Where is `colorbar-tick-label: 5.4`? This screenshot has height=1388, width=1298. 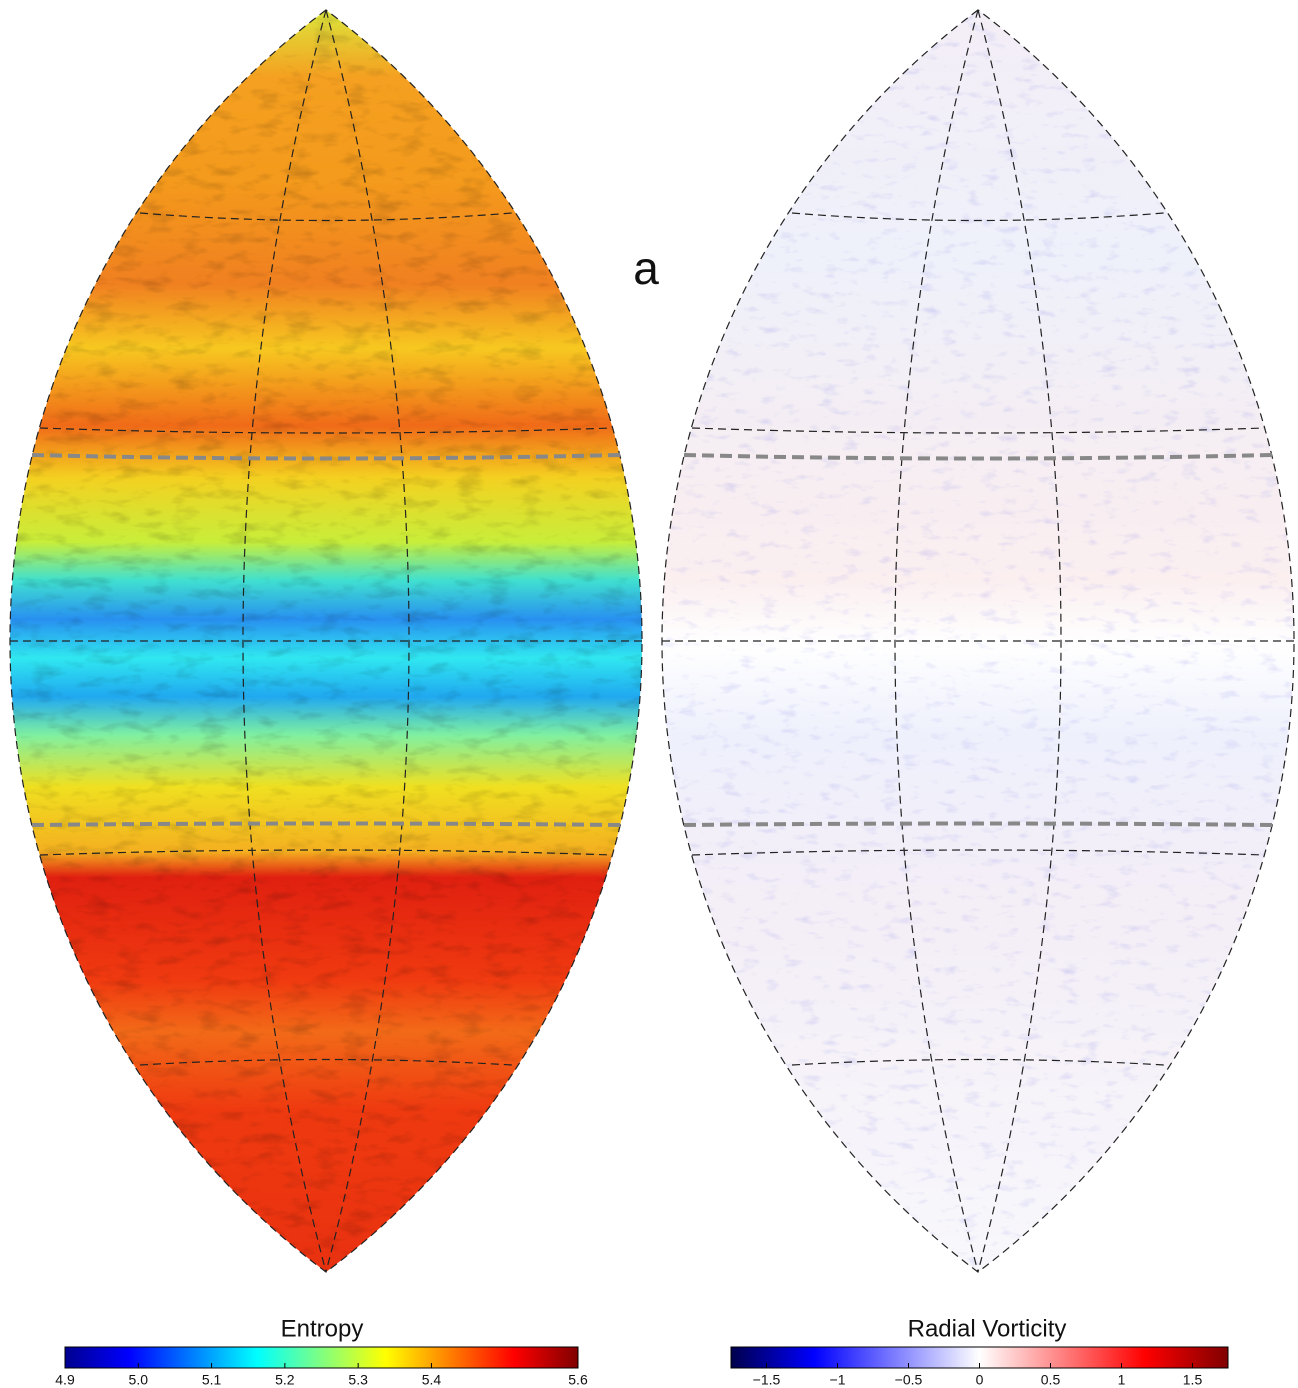 colorbar-tick-label: 5.4 is located at coordinates (432, 1380).